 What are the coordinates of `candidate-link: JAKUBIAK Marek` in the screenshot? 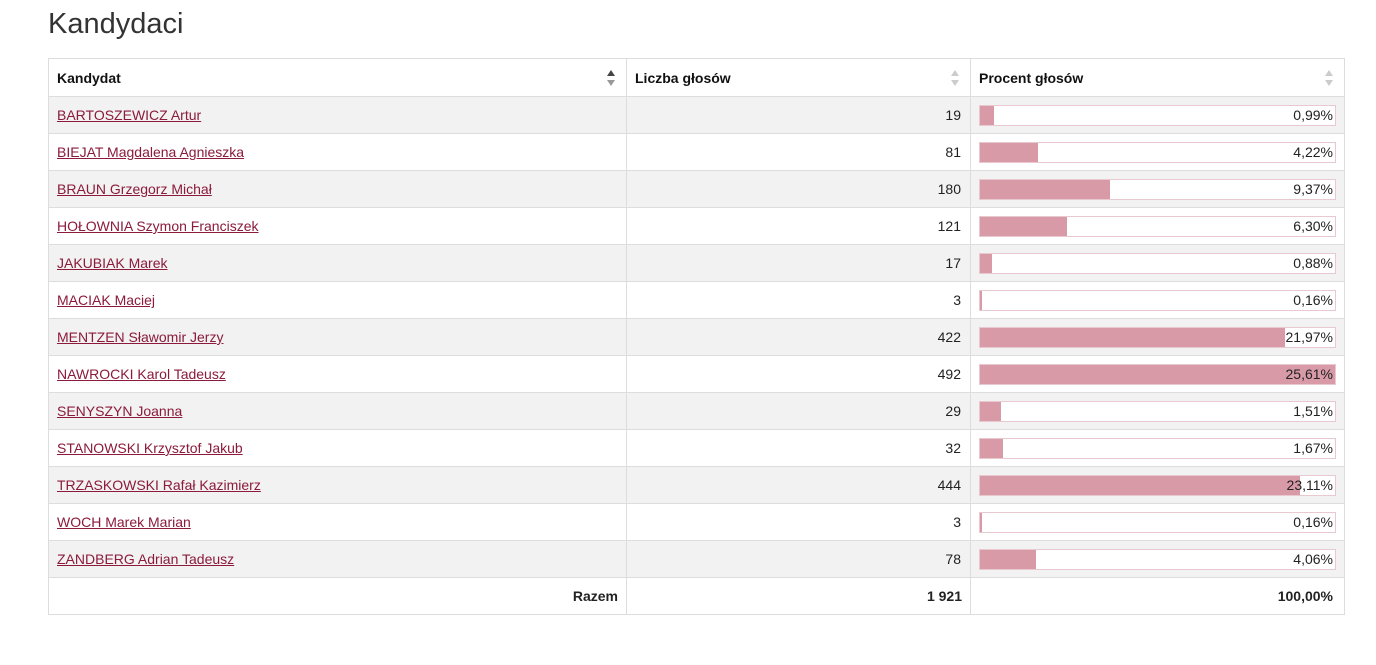 It's located at (112, 263).